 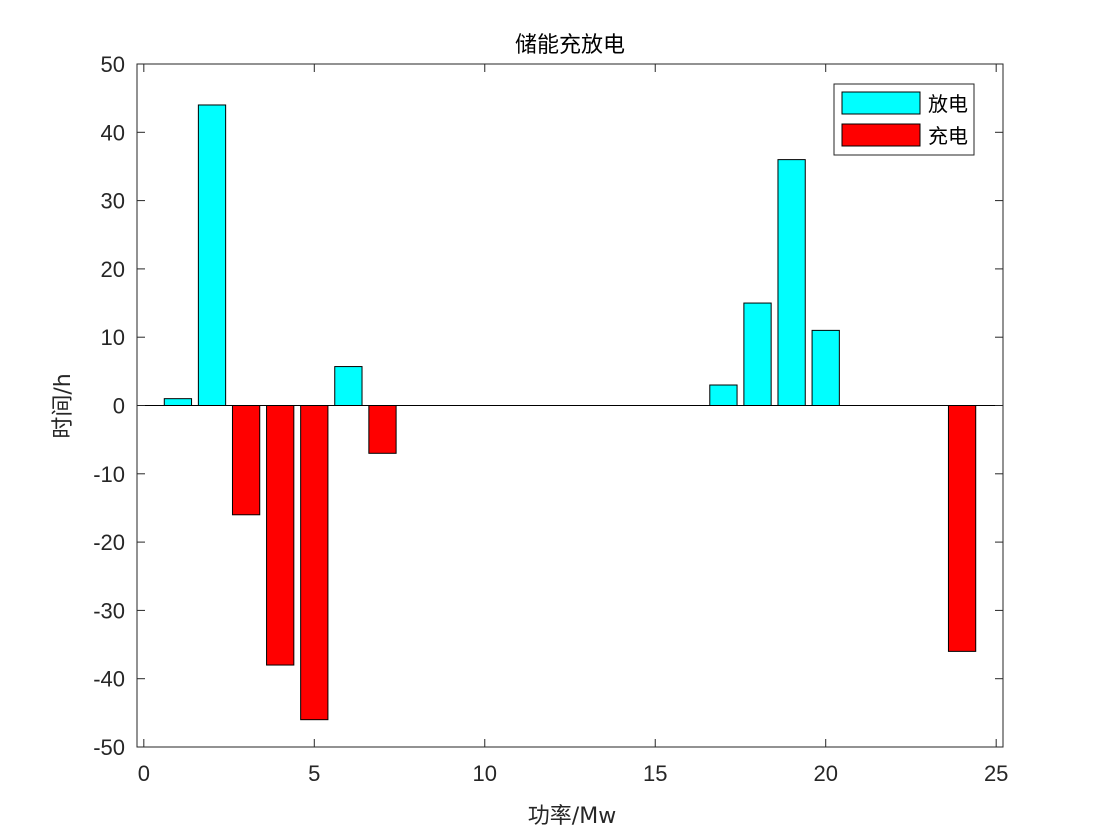 What do you see at coordinates (113, 64) in the screenshot?
I see `y-tick-label: 50` at bounding box center [113, 64].